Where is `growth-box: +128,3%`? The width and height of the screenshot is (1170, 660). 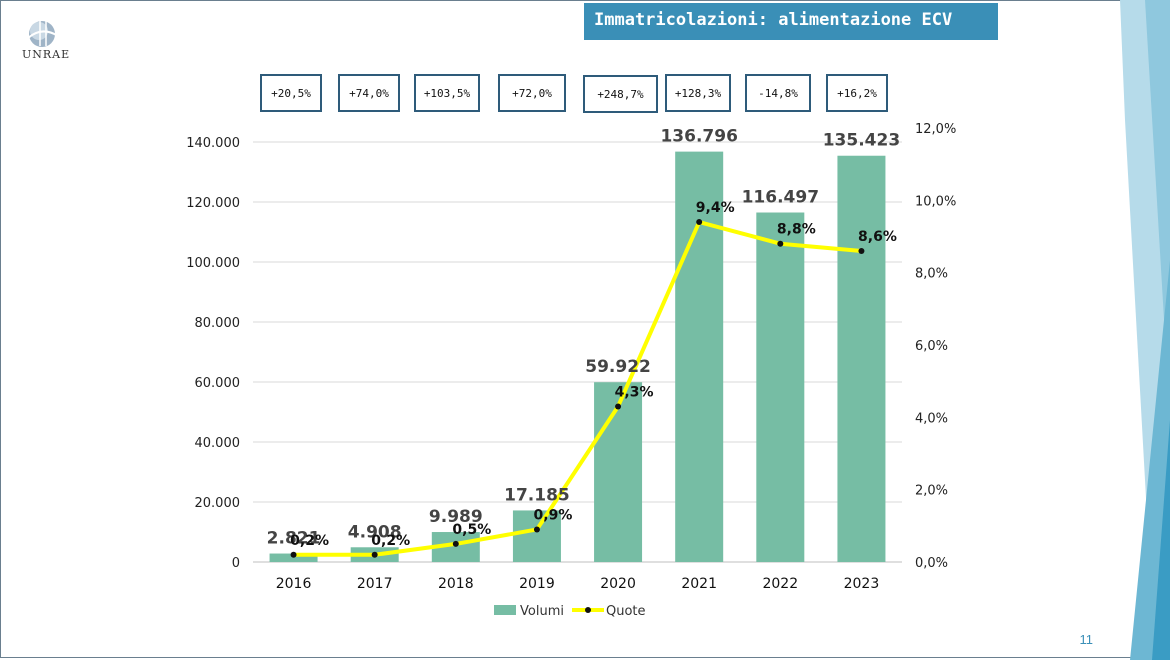 growth-box: +128,3% is located at coordinates (698, 93).